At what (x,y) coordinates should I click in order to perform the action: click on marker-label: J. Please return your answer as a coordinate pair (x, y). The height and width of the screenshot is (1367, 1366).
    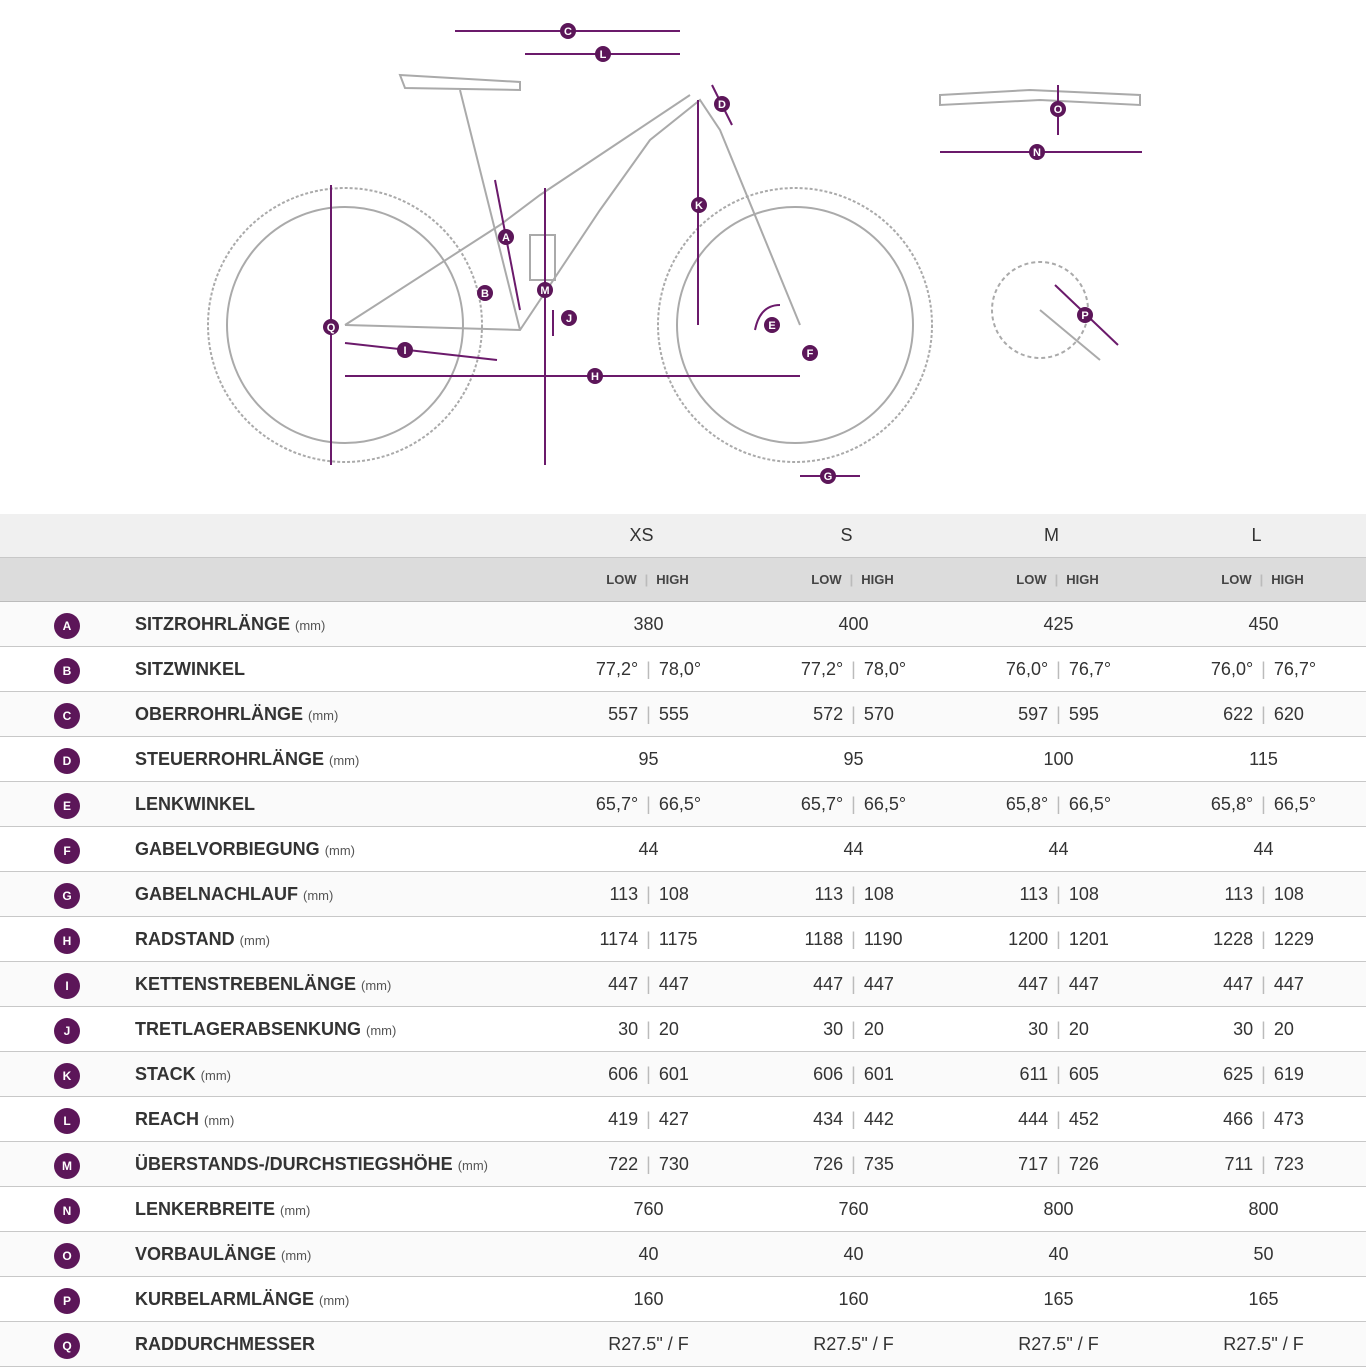
    Looking at the image, I should click on (569, 319).